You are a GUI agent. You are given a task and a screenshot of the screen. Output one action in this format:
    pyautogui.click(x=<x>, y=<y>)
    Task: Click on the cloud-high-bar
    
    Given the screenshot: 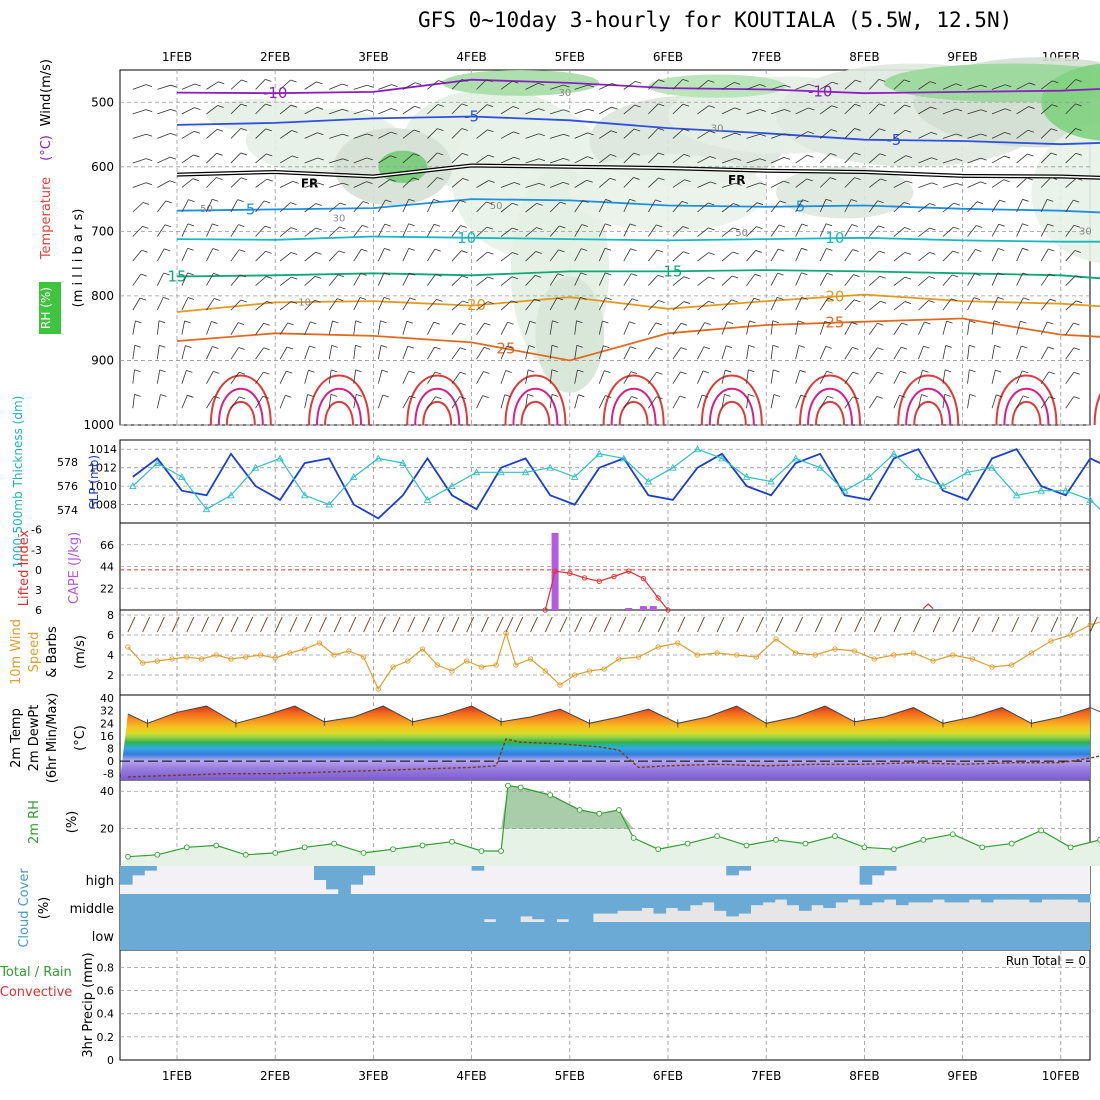 What is the action you would take?
    pyautogui.click(x=150, y=868)
    